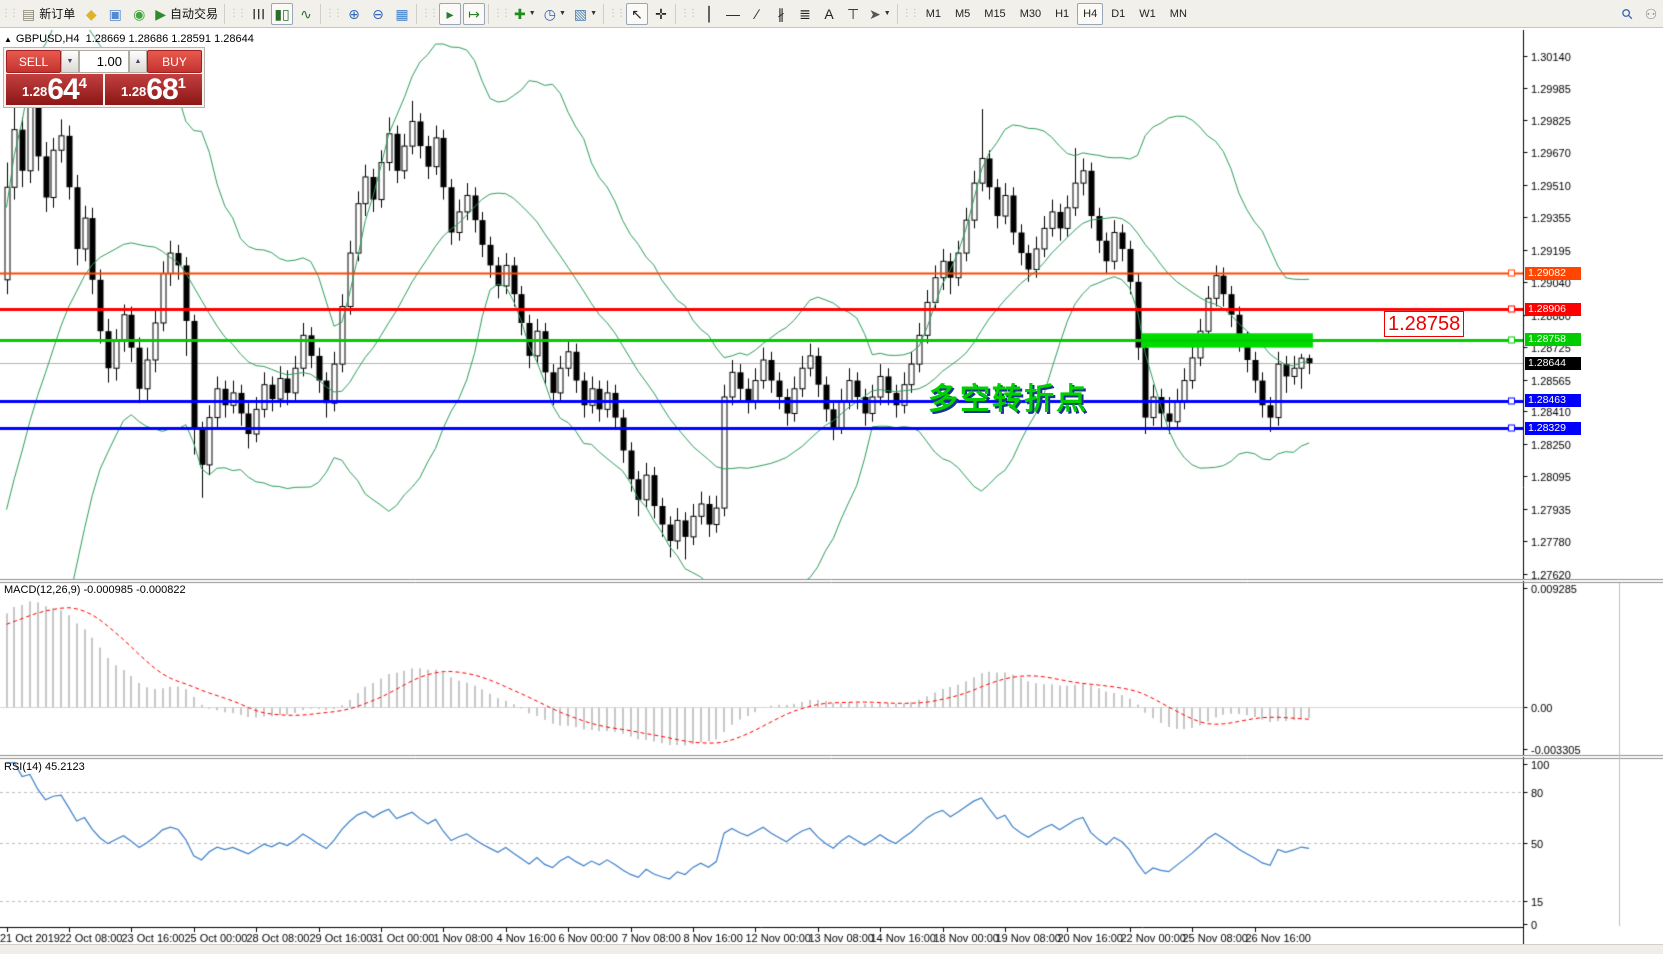  Describe the element at coordinates (63, 89) in the screenshot. I see `sell-price-main: 64` at that location.